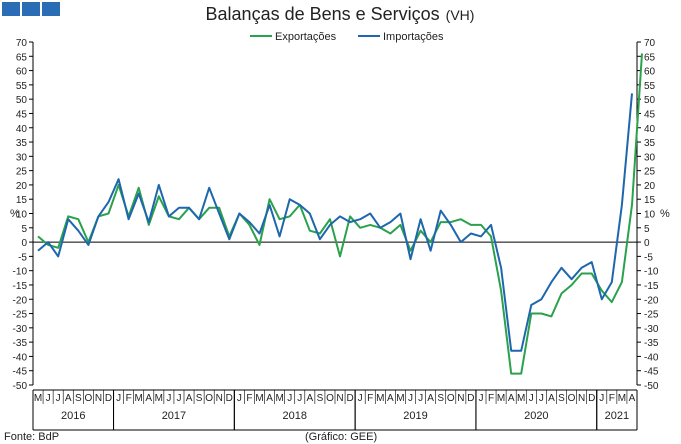 Image resolution: width=681 pixels, height=444 pixels. I want to click on y-tick-label-left: 60, so click(22, 72).